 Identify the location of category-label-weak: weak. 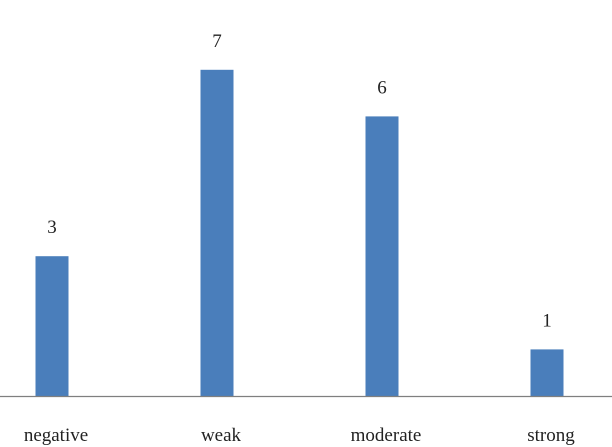
(221, 435).